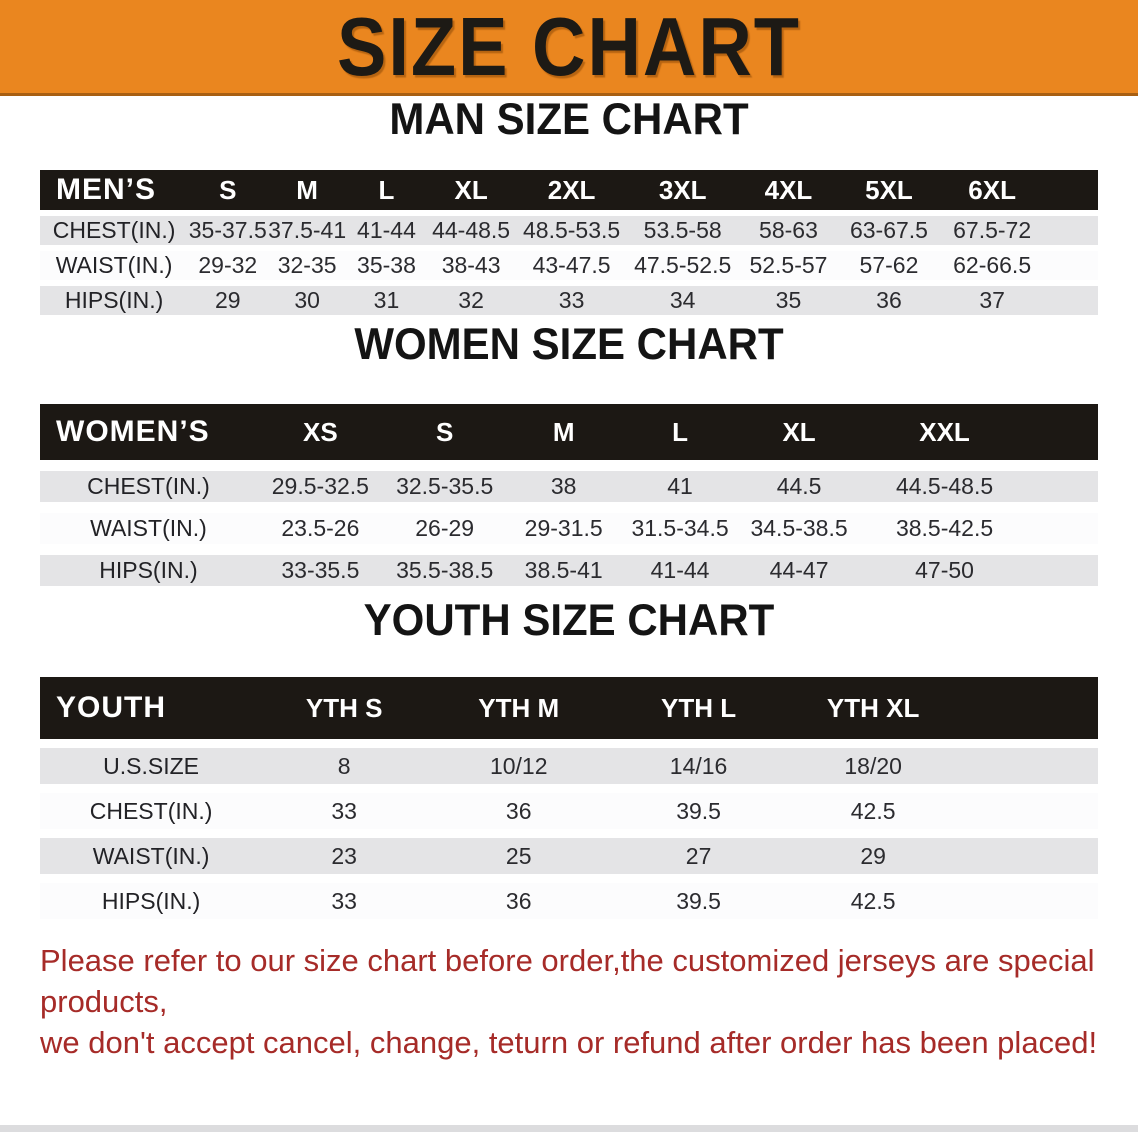 This screenshot has width=1138, height=1132. I want to click on banner: SIZE CHART, so click(569, 48).